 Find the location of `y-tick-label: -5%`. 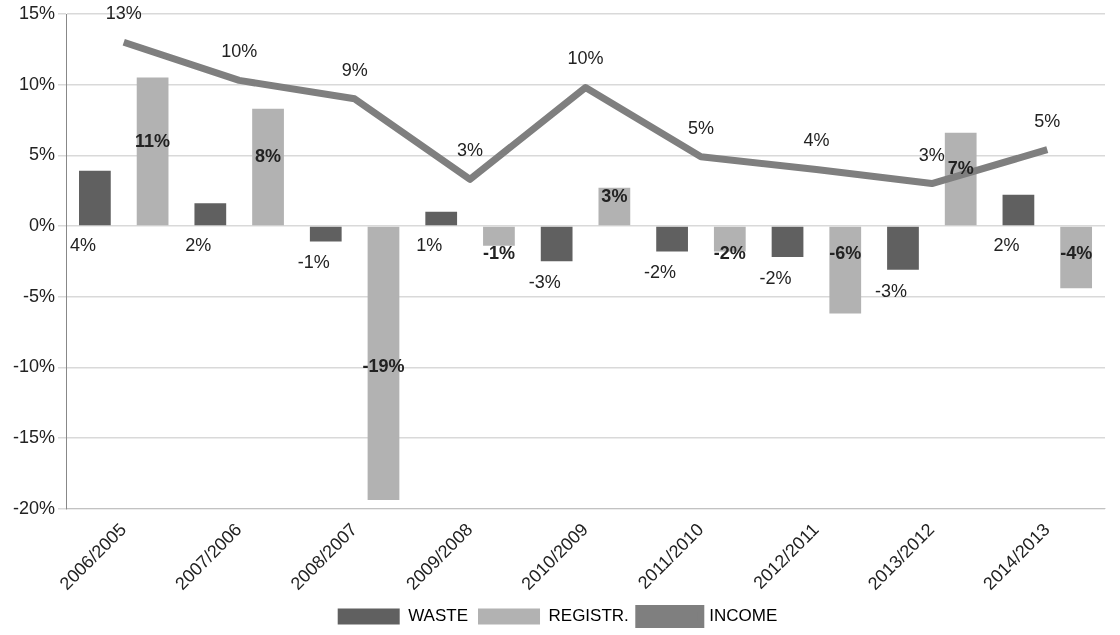

y-tick-label: -5% is located at coordinates (39, 295).